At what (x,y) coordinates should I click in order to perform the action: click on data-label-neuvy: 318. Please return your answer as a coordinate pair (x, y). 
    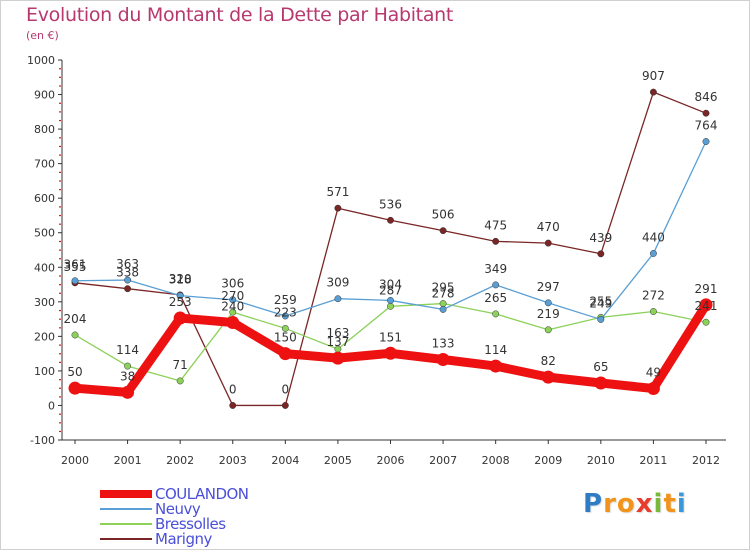
    Looking at the image, I should click on (180, 280).